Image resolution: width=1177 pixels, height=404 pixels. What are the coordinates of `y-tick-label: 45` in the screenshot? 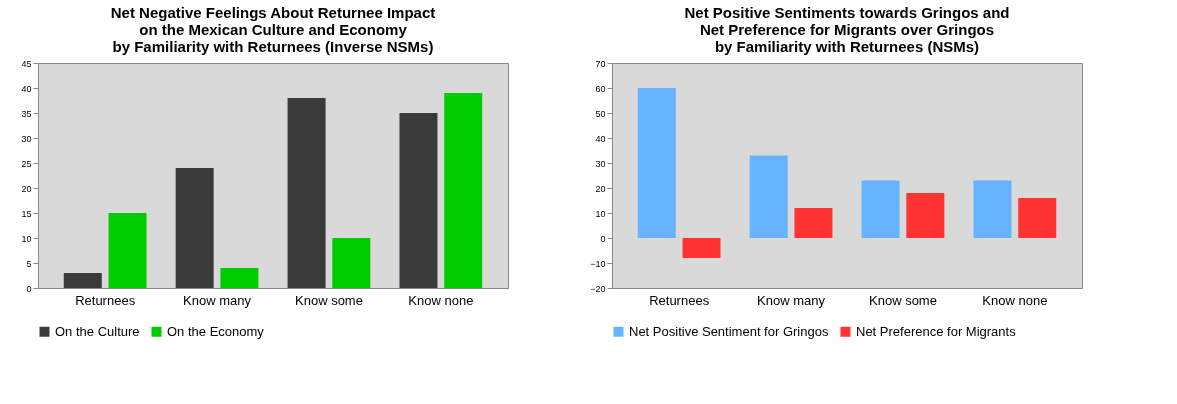 It's located at (26, 63).